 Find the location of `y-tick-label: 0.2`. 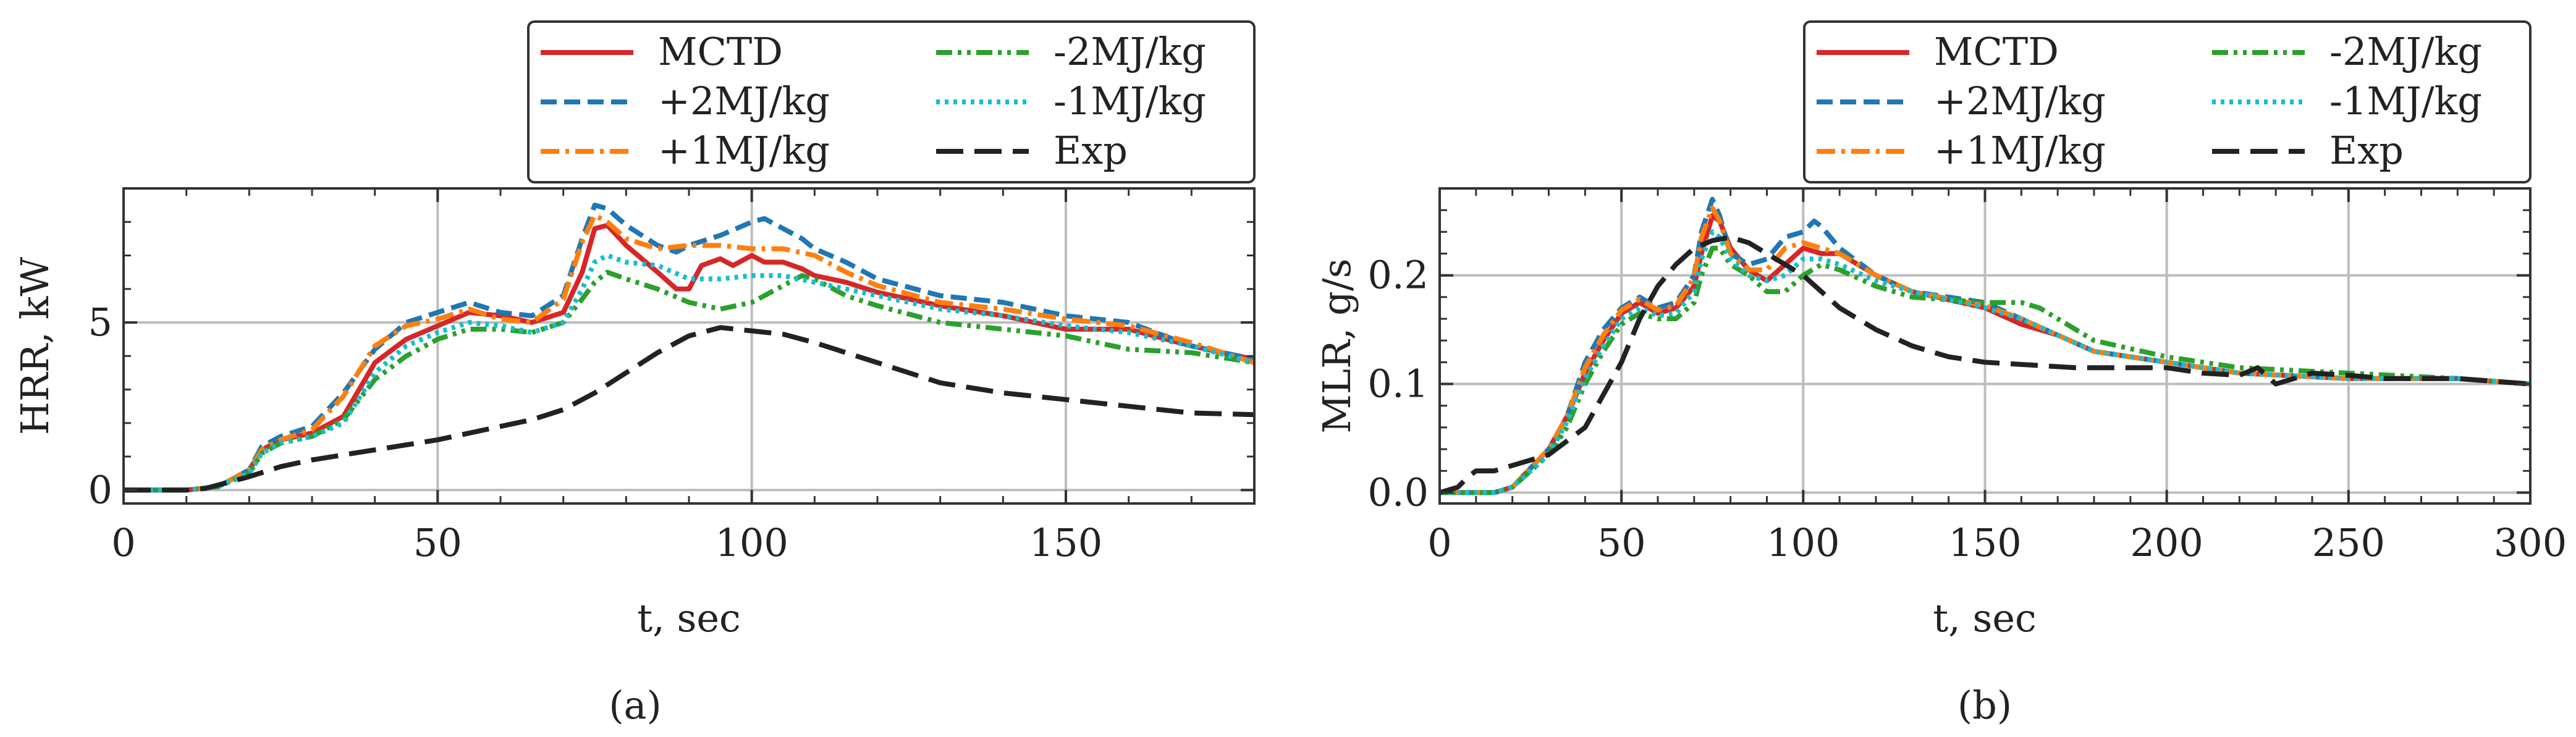

y-tick-label: 0.2 is located at coordinates (1398, 275).